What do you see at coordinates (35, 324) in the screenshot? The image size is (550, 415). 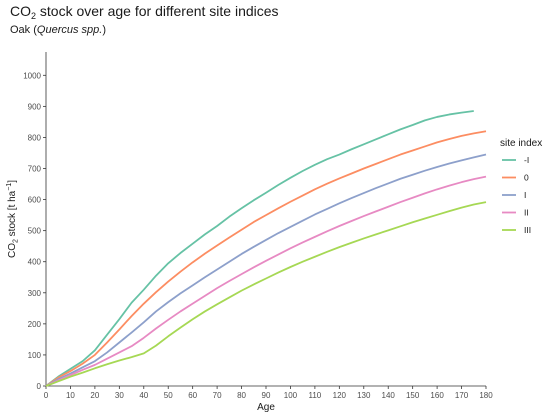 I see `y-tick-label: 200` at bounding box center [35, 324].